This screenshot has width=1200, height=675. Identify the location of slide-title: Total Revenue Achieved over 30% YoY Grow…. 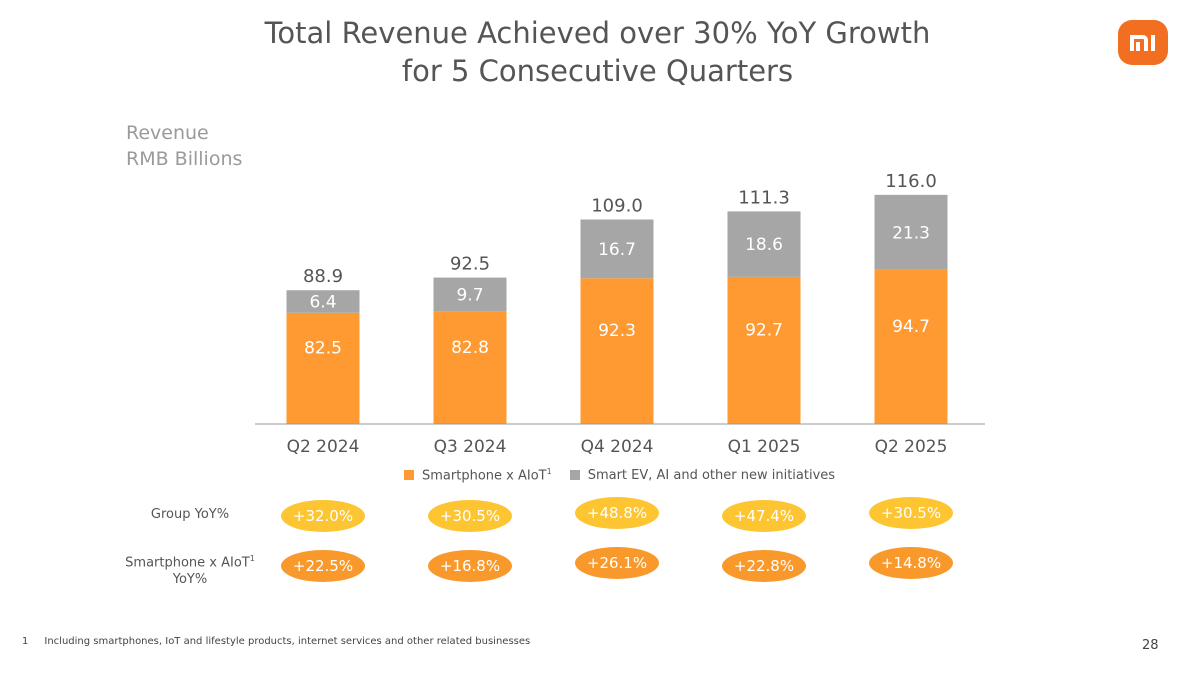
(597, 52).